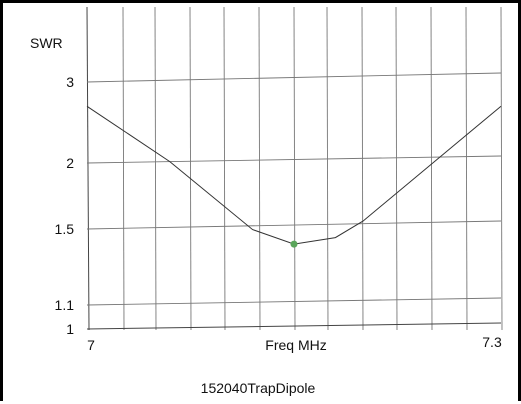 The image size is (521, 404). Describe the element at coordinates (70, 163) in the screenshot. I see `y-tick-label: 2` at that location.